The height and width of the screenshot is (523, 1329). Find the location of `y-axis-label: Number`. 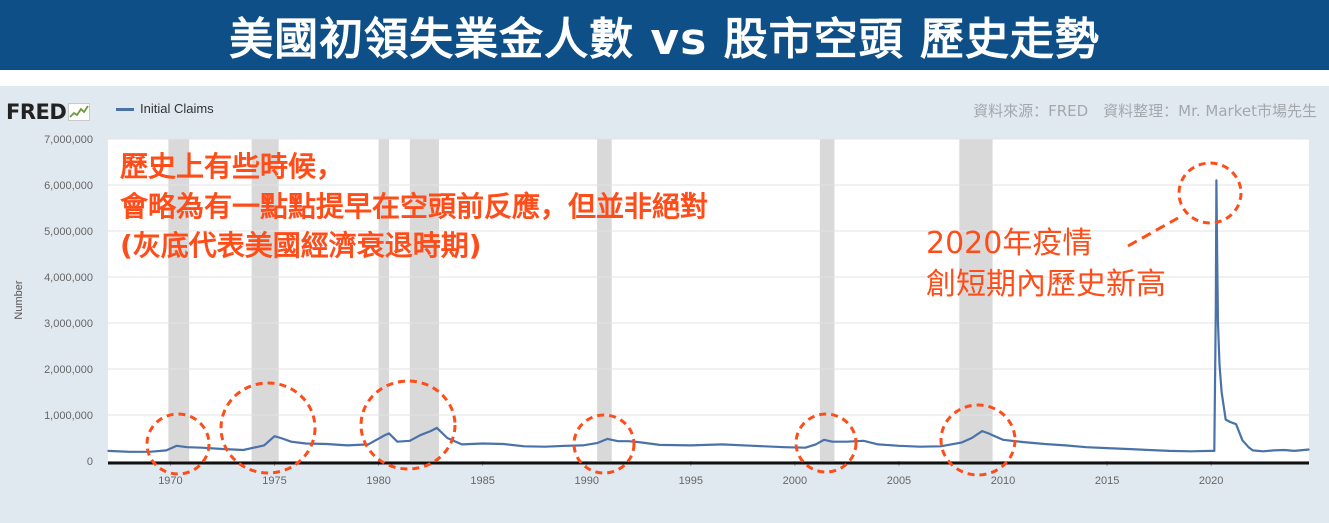

y-axis-label: Number is located at coordinates (19, 299).